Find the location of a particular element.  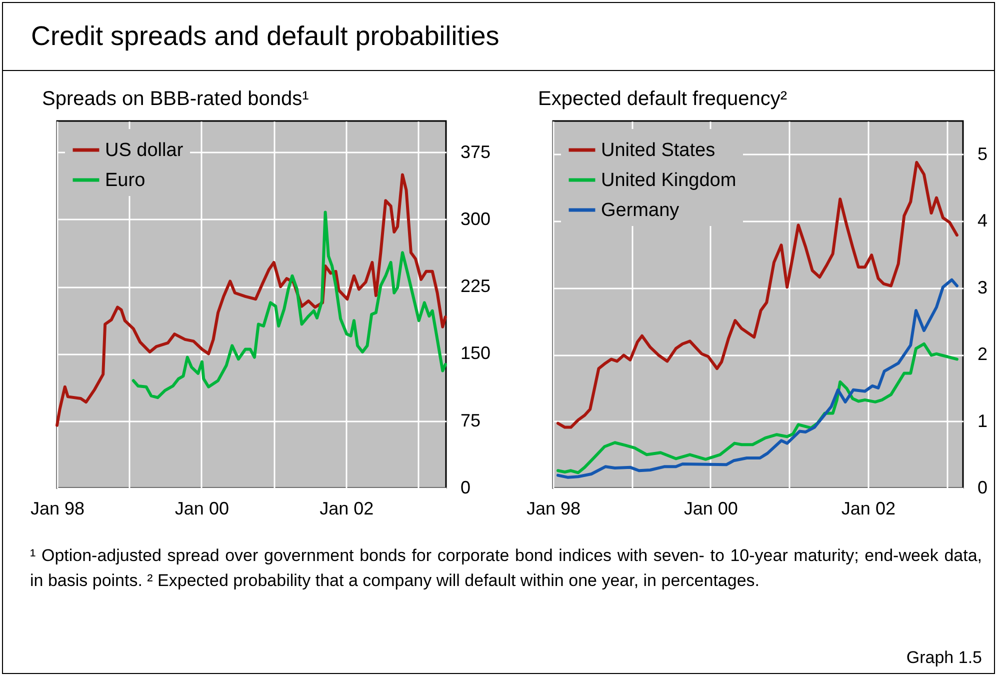

legend-label: Euro is located at coordinates (125, 180).